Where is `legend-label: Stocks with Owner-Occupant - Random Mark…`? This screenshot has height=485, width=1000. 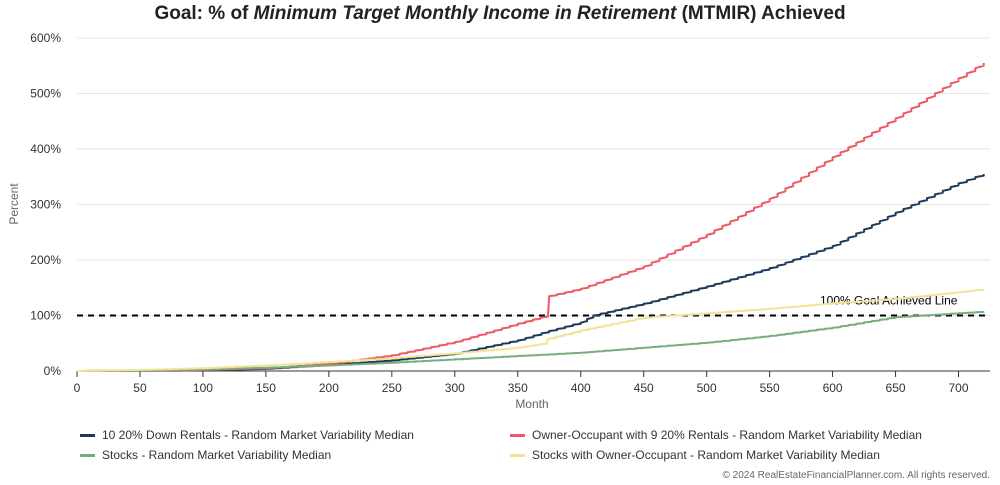 legend-label: Stocks with Owner-Occupant - Random Mark… is located at coordinates (706, 455).